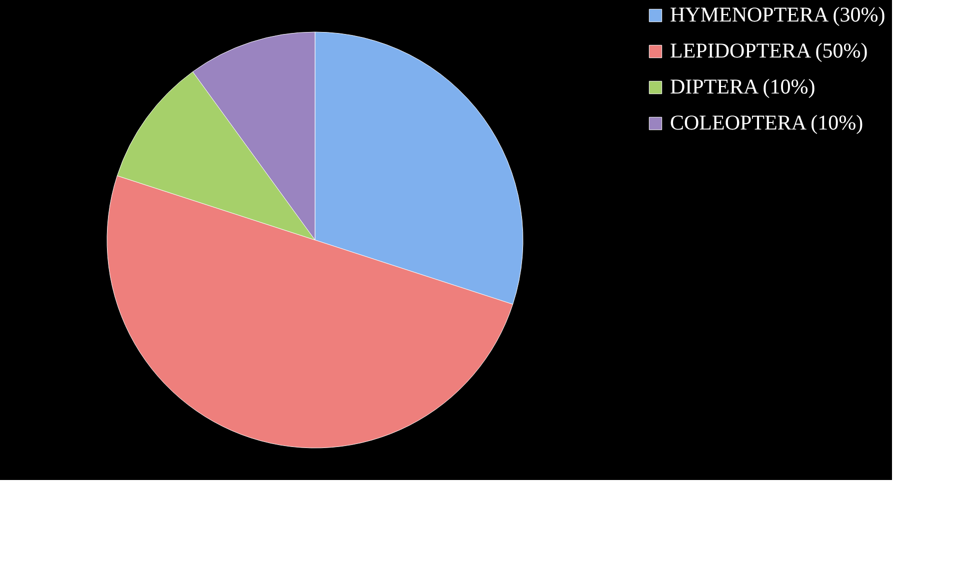 Image resolution: width=957 pixels, height=562 pixels. Describe the element at coordinates (778, 14) in the screenshot. I see `legend-label: HYMENOPTERA (30%)` at that location.